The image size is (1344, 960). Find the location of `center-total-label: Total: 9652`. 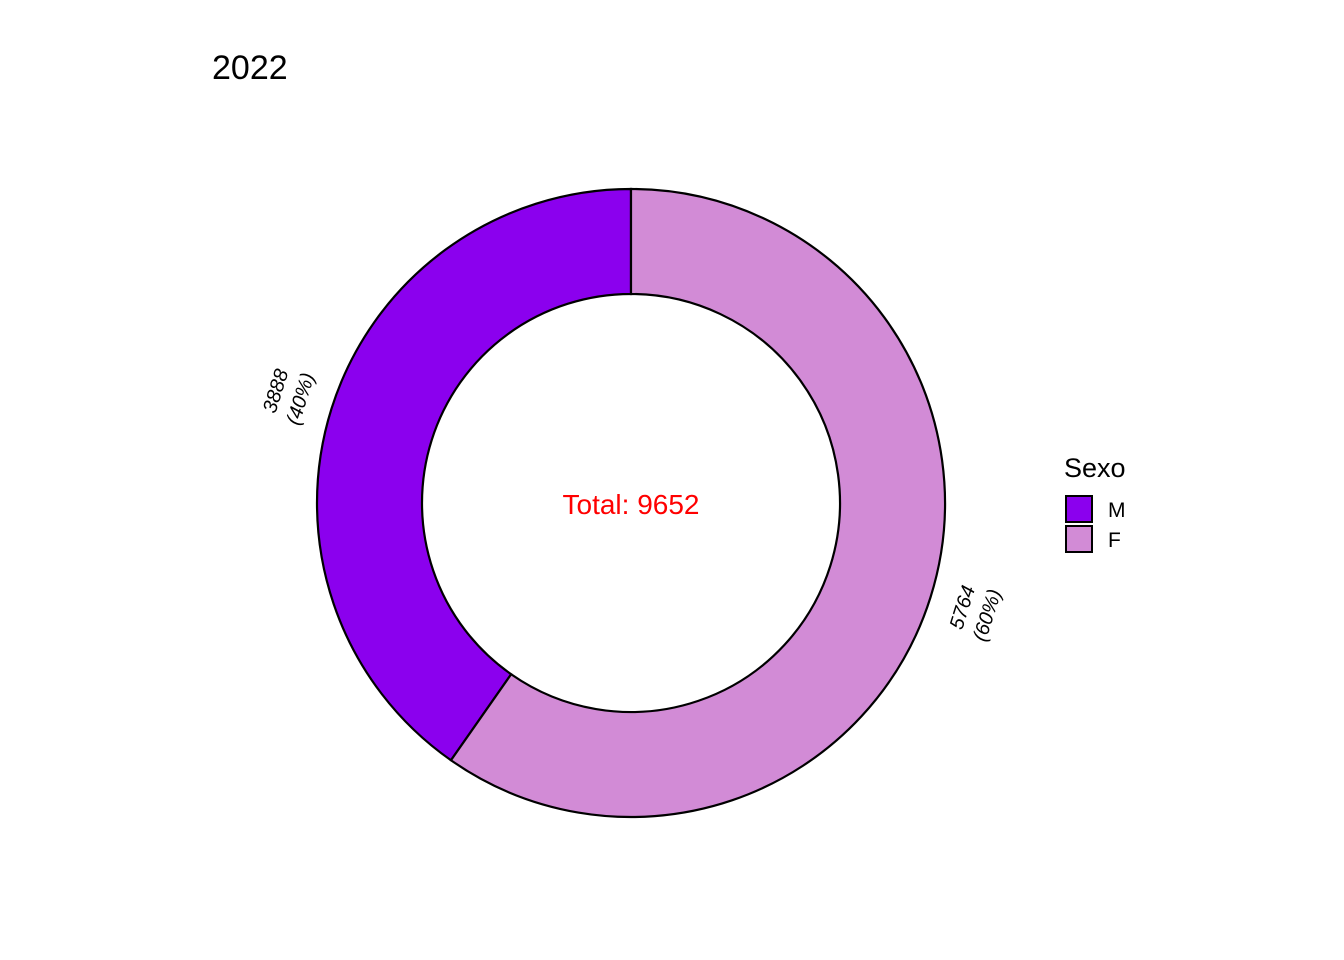

center-total-label: Total: 9652 is located at coordinates (631, 504).